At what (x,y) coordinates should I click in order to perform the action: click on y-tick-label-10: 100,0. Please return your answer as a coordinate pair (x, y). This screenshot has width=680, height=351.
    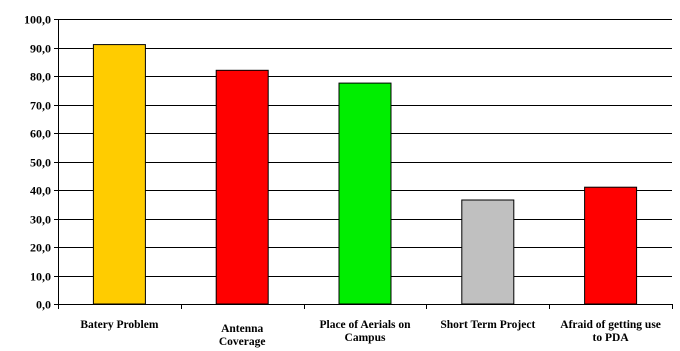
    Looking at the image, I should click on (37, 20).